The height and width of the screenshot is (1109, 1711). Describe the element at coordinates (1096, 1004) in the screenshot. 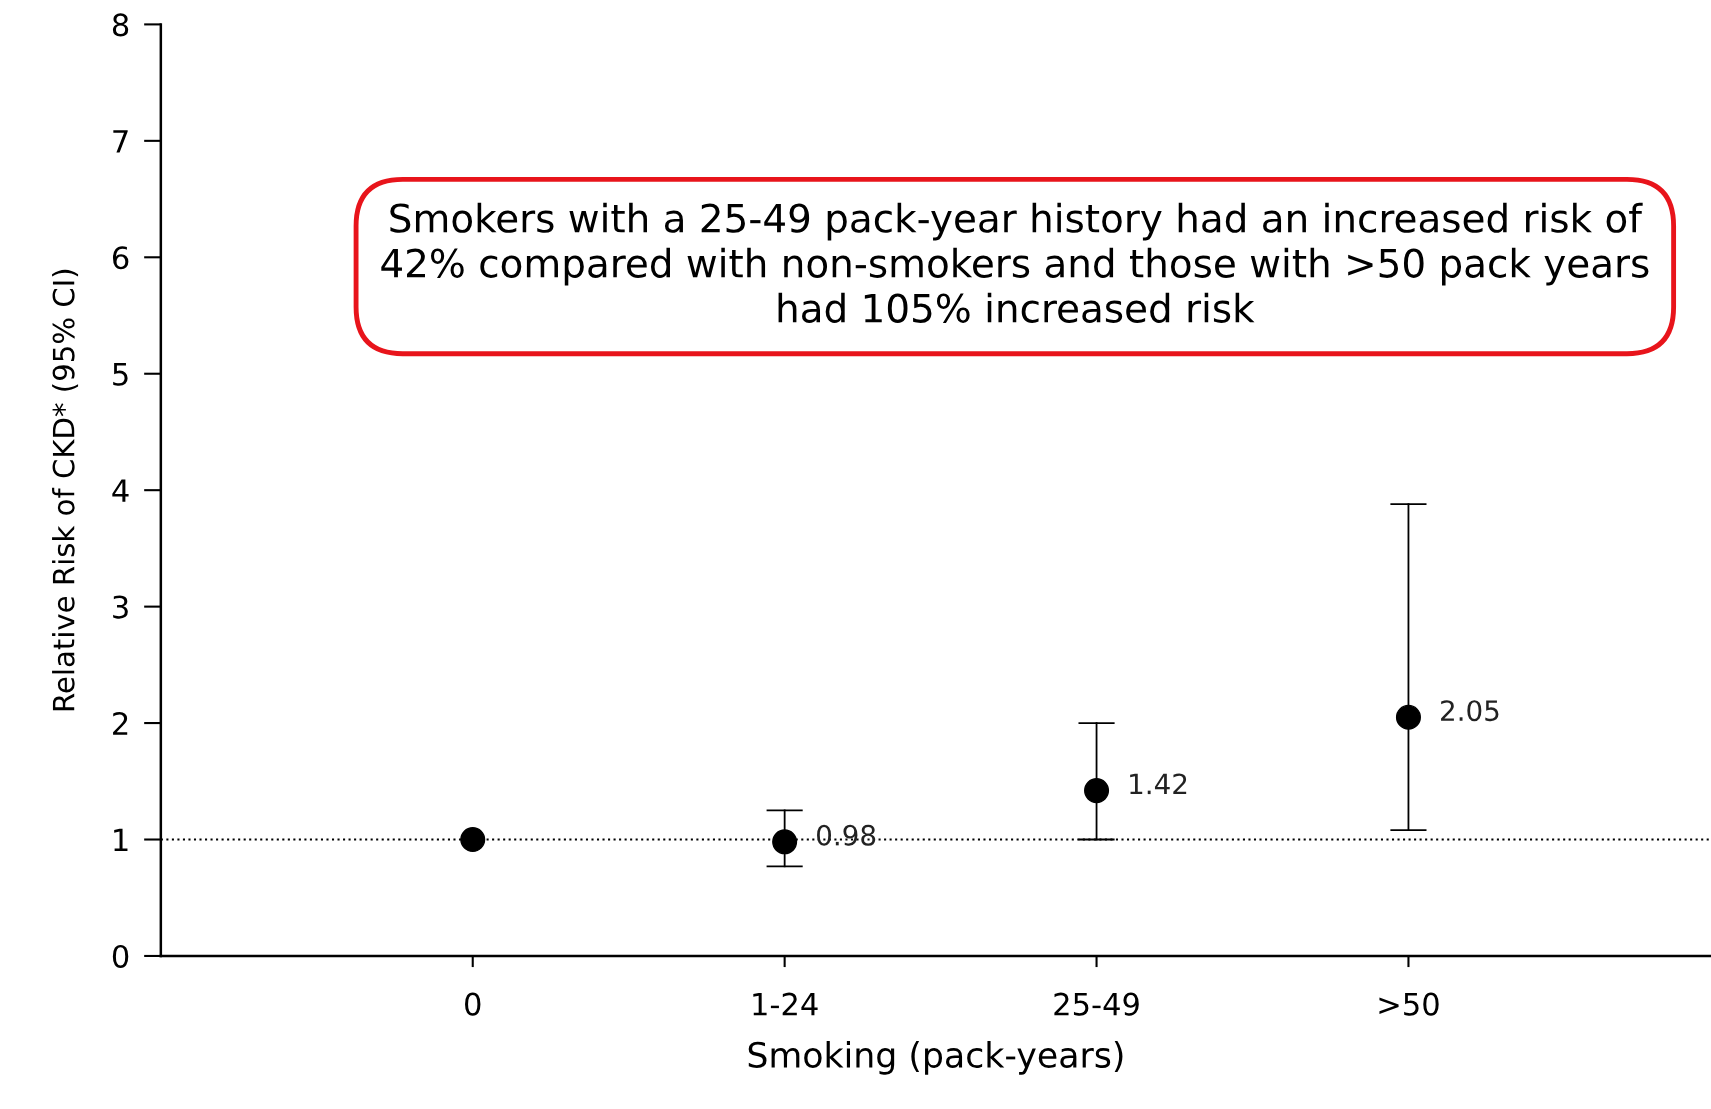

I see `x-tick-label: 25-49` at that location.